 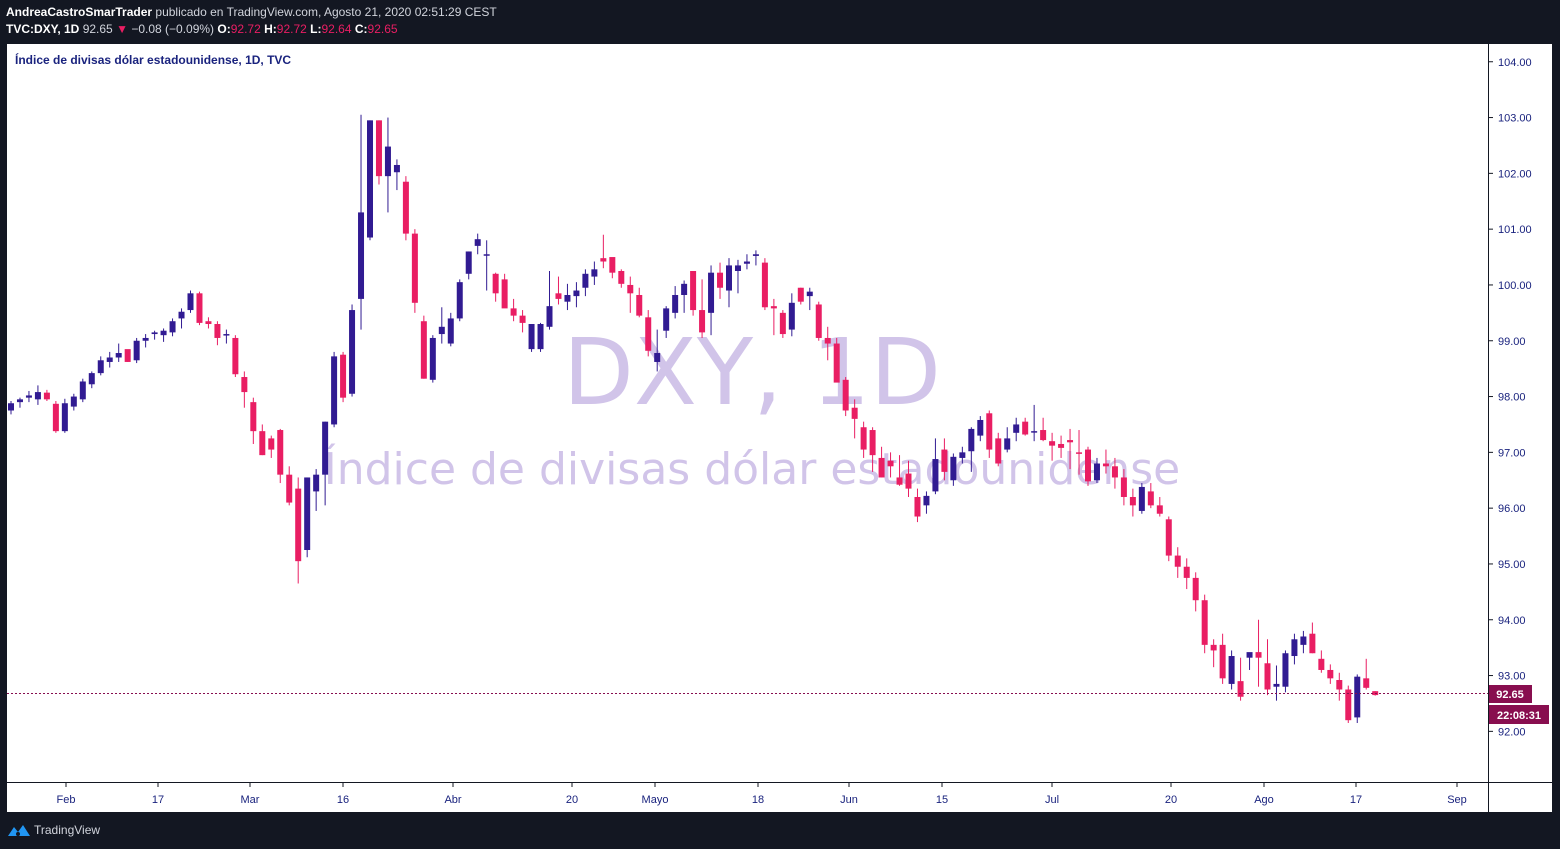 What do you see at coordinates (79, 12) in the screenshot?
I see `author-name: AndreaCastroSmarTrader` at bounding box center [79, 12].